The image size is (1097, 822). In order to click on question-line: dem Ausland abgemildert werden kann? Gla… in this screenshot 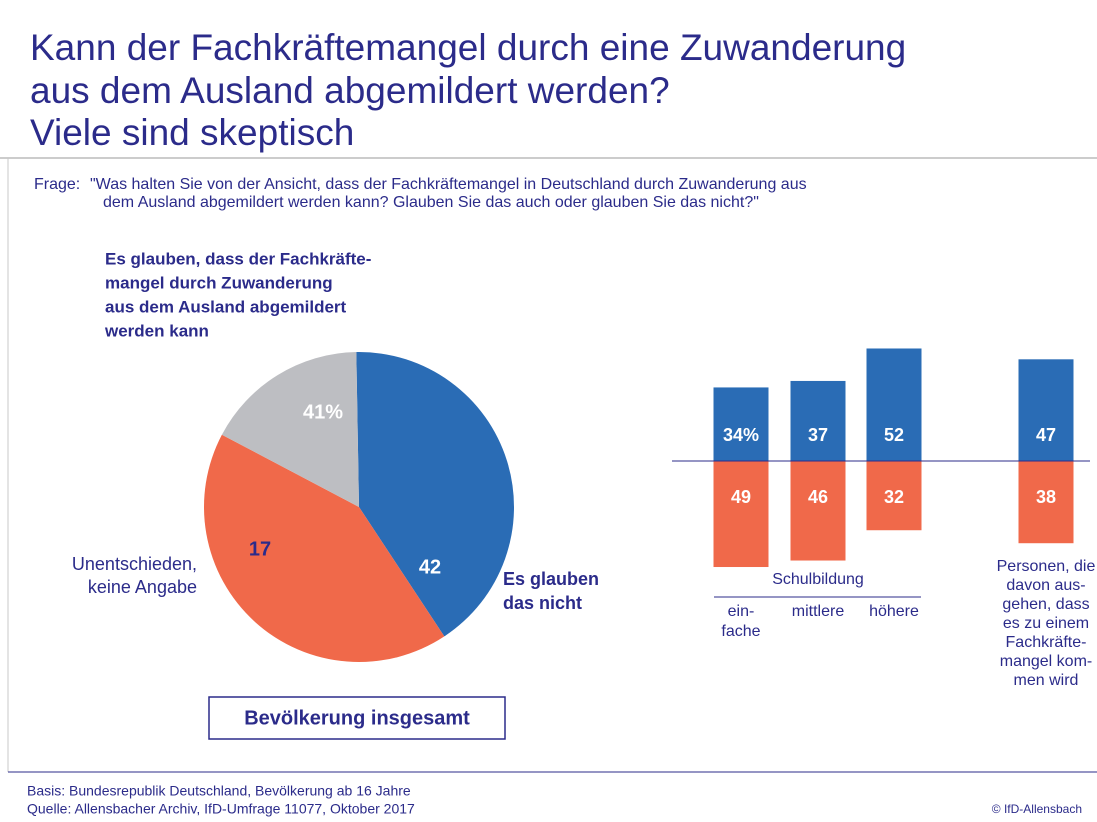, I will do `click(431, 202)`.